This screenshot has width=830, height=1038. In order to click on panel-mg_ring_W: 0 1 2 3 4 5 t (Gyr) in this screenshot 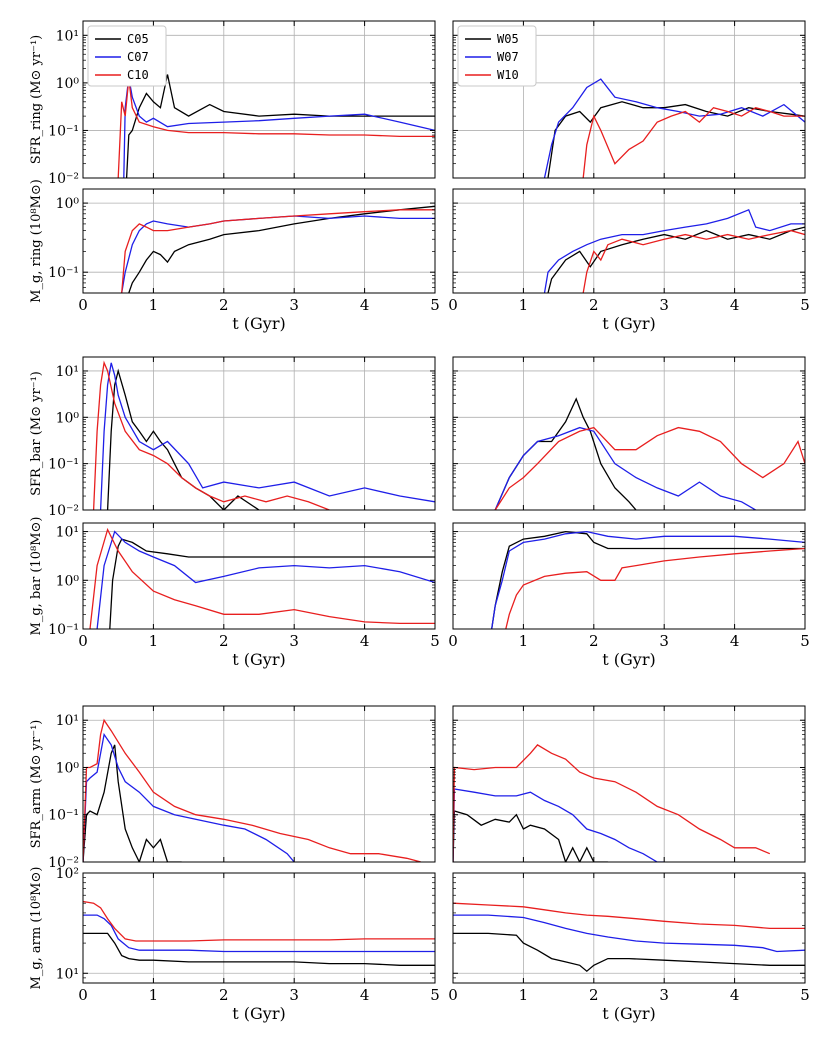, I will do `click(629, 260)`.